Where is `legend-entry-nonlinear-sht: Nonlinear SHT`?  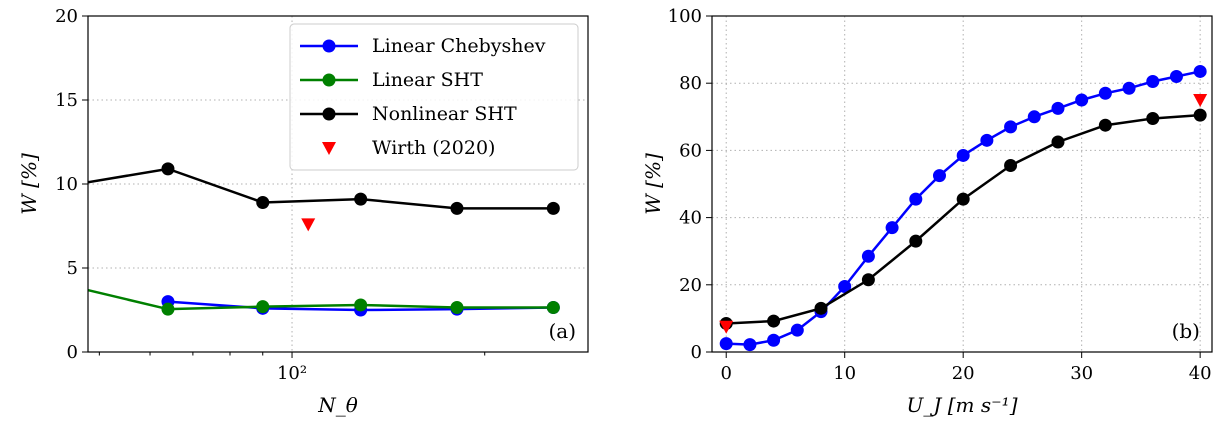
legend-entry-nonlinear-sht: Nonlinear SHT is located at coordinates (408, 114).